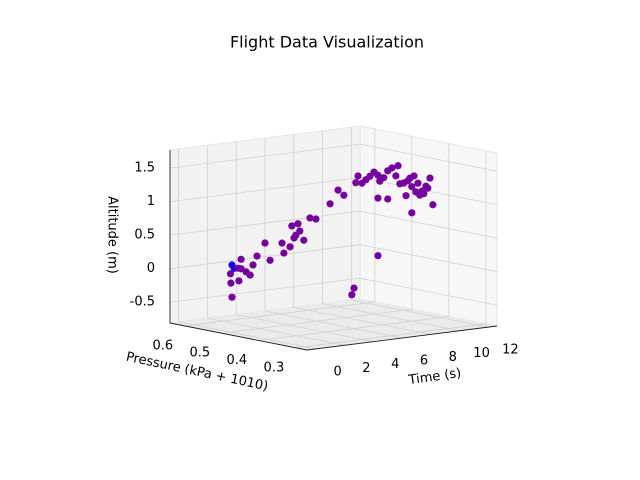  Describe the element at coordinates (366, 368) in the screenshot. I see `x-tick-label: 2` at that location.